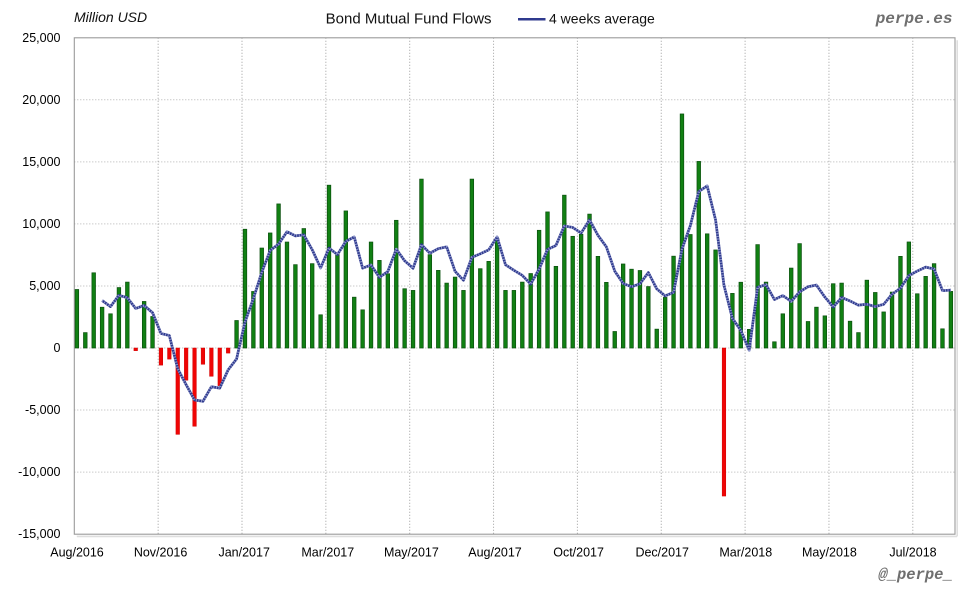 Image resolution: width=980 pixels, height=605 pixels. What do you see at coordinates (243, 553) in the screenshot?
I see `svg-text: Jan/2017` at bounding box center [243, 553].